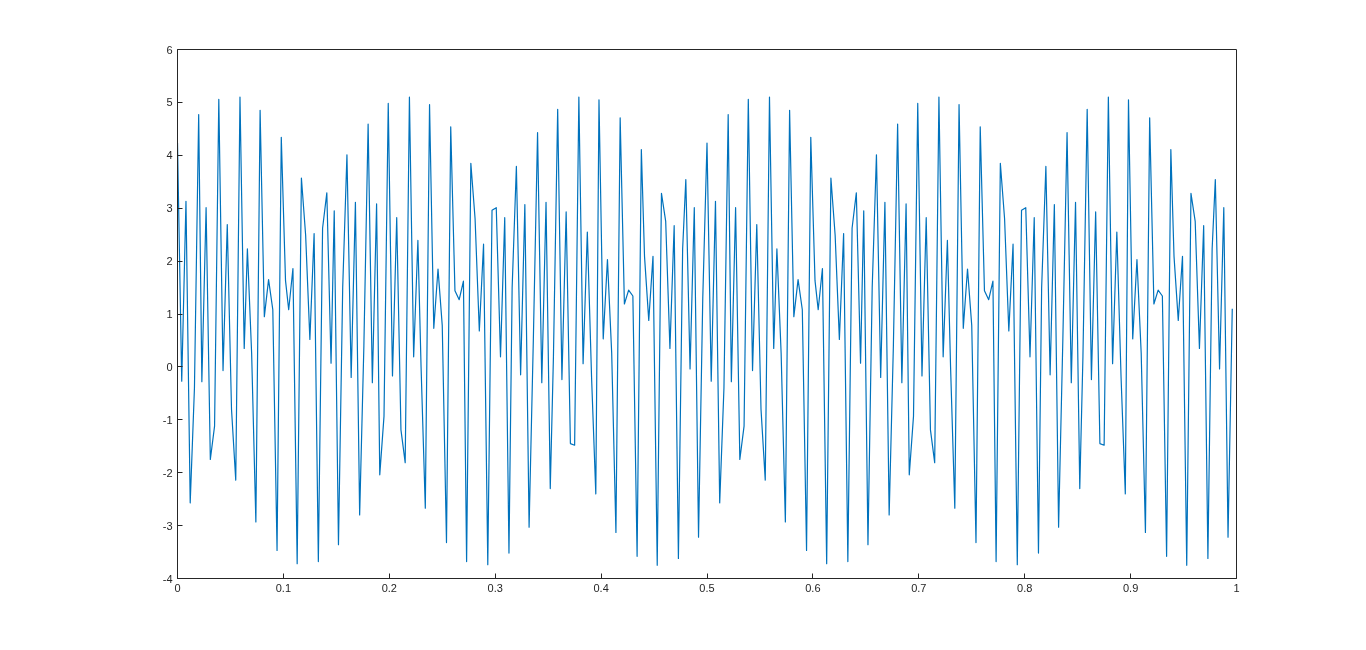 This screenshot has height=650, width=1366. Describe the element at coordinates (389, 587) in the screenshot. I see `x-tick-label: 0.2` at that location.